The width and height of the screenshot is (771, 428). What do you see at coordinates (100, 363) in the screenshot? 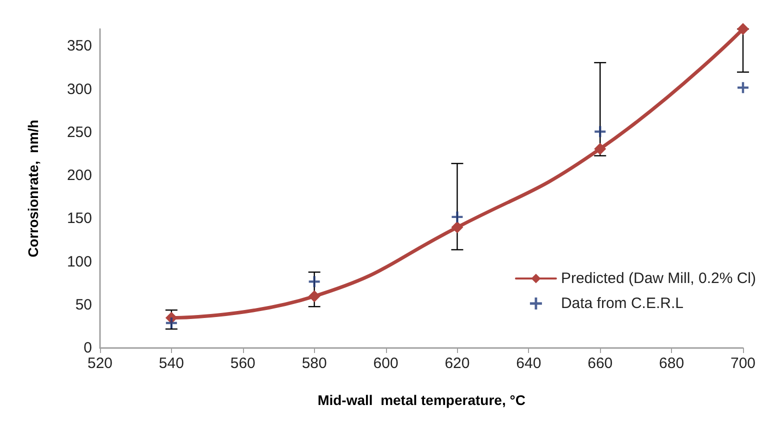
I see `x-tick-label: 520` at bounding box center [100, 363].